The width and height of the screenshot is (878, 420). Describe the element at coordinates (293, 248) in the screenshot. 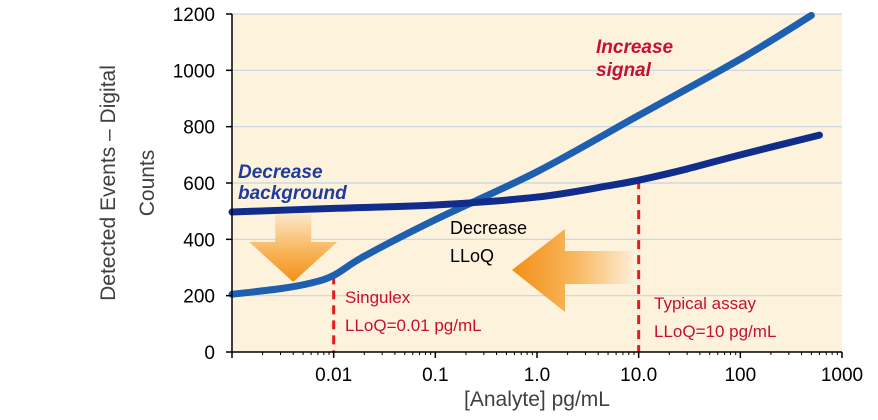

I see `arrow-down-decrease-background` at that location.